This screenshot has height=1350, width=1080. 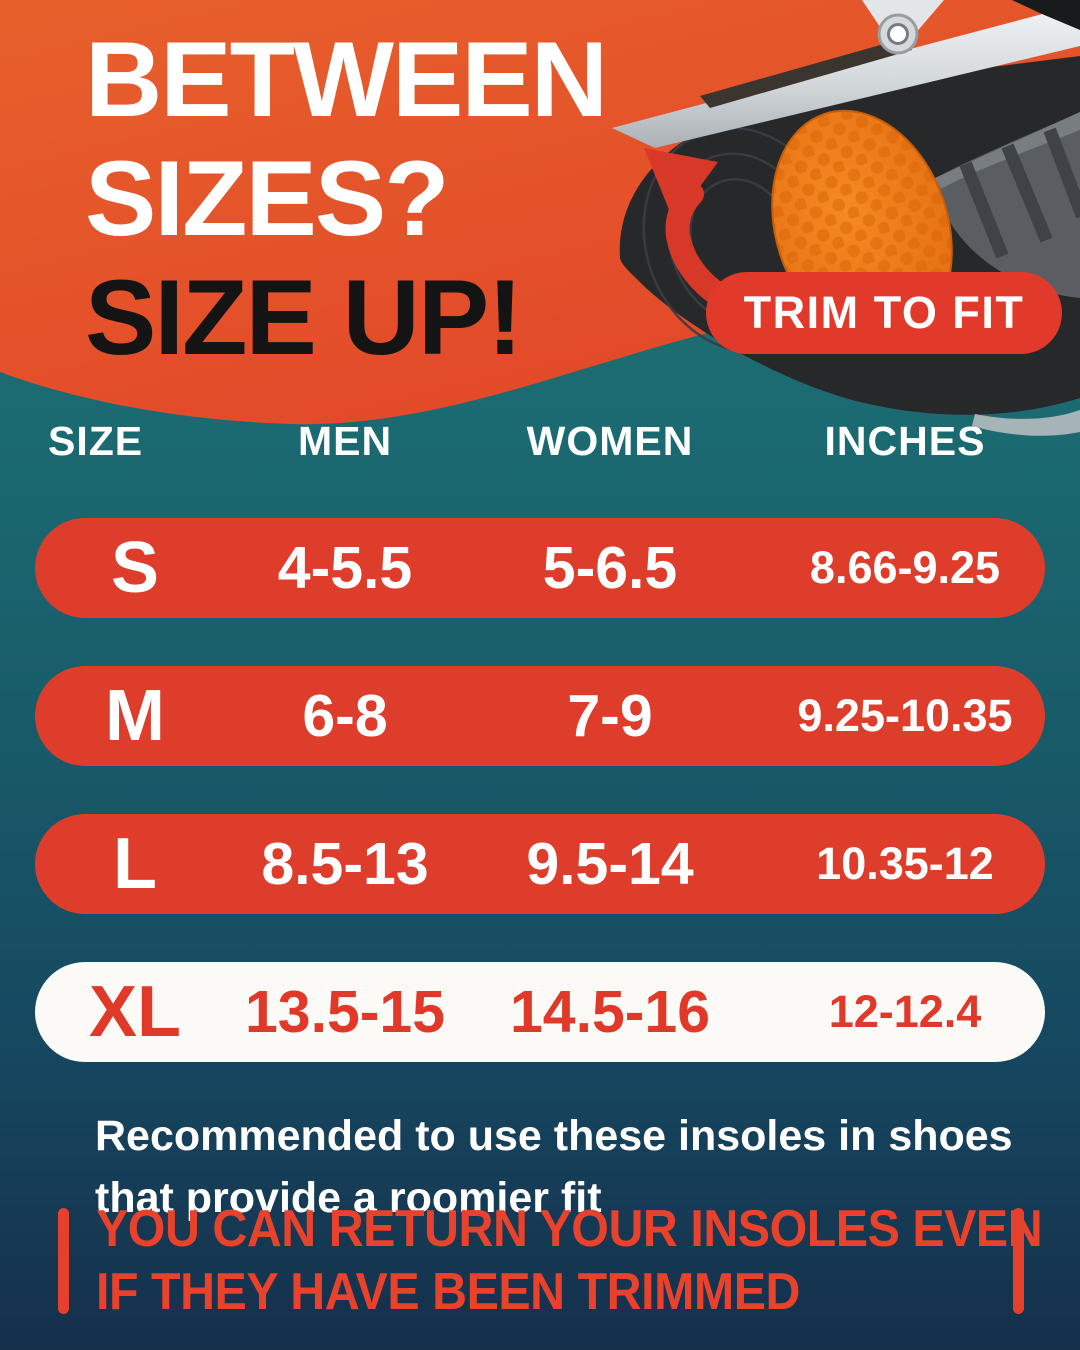 I want to click on header-women: WOMEN, so click(x=610, y=440).